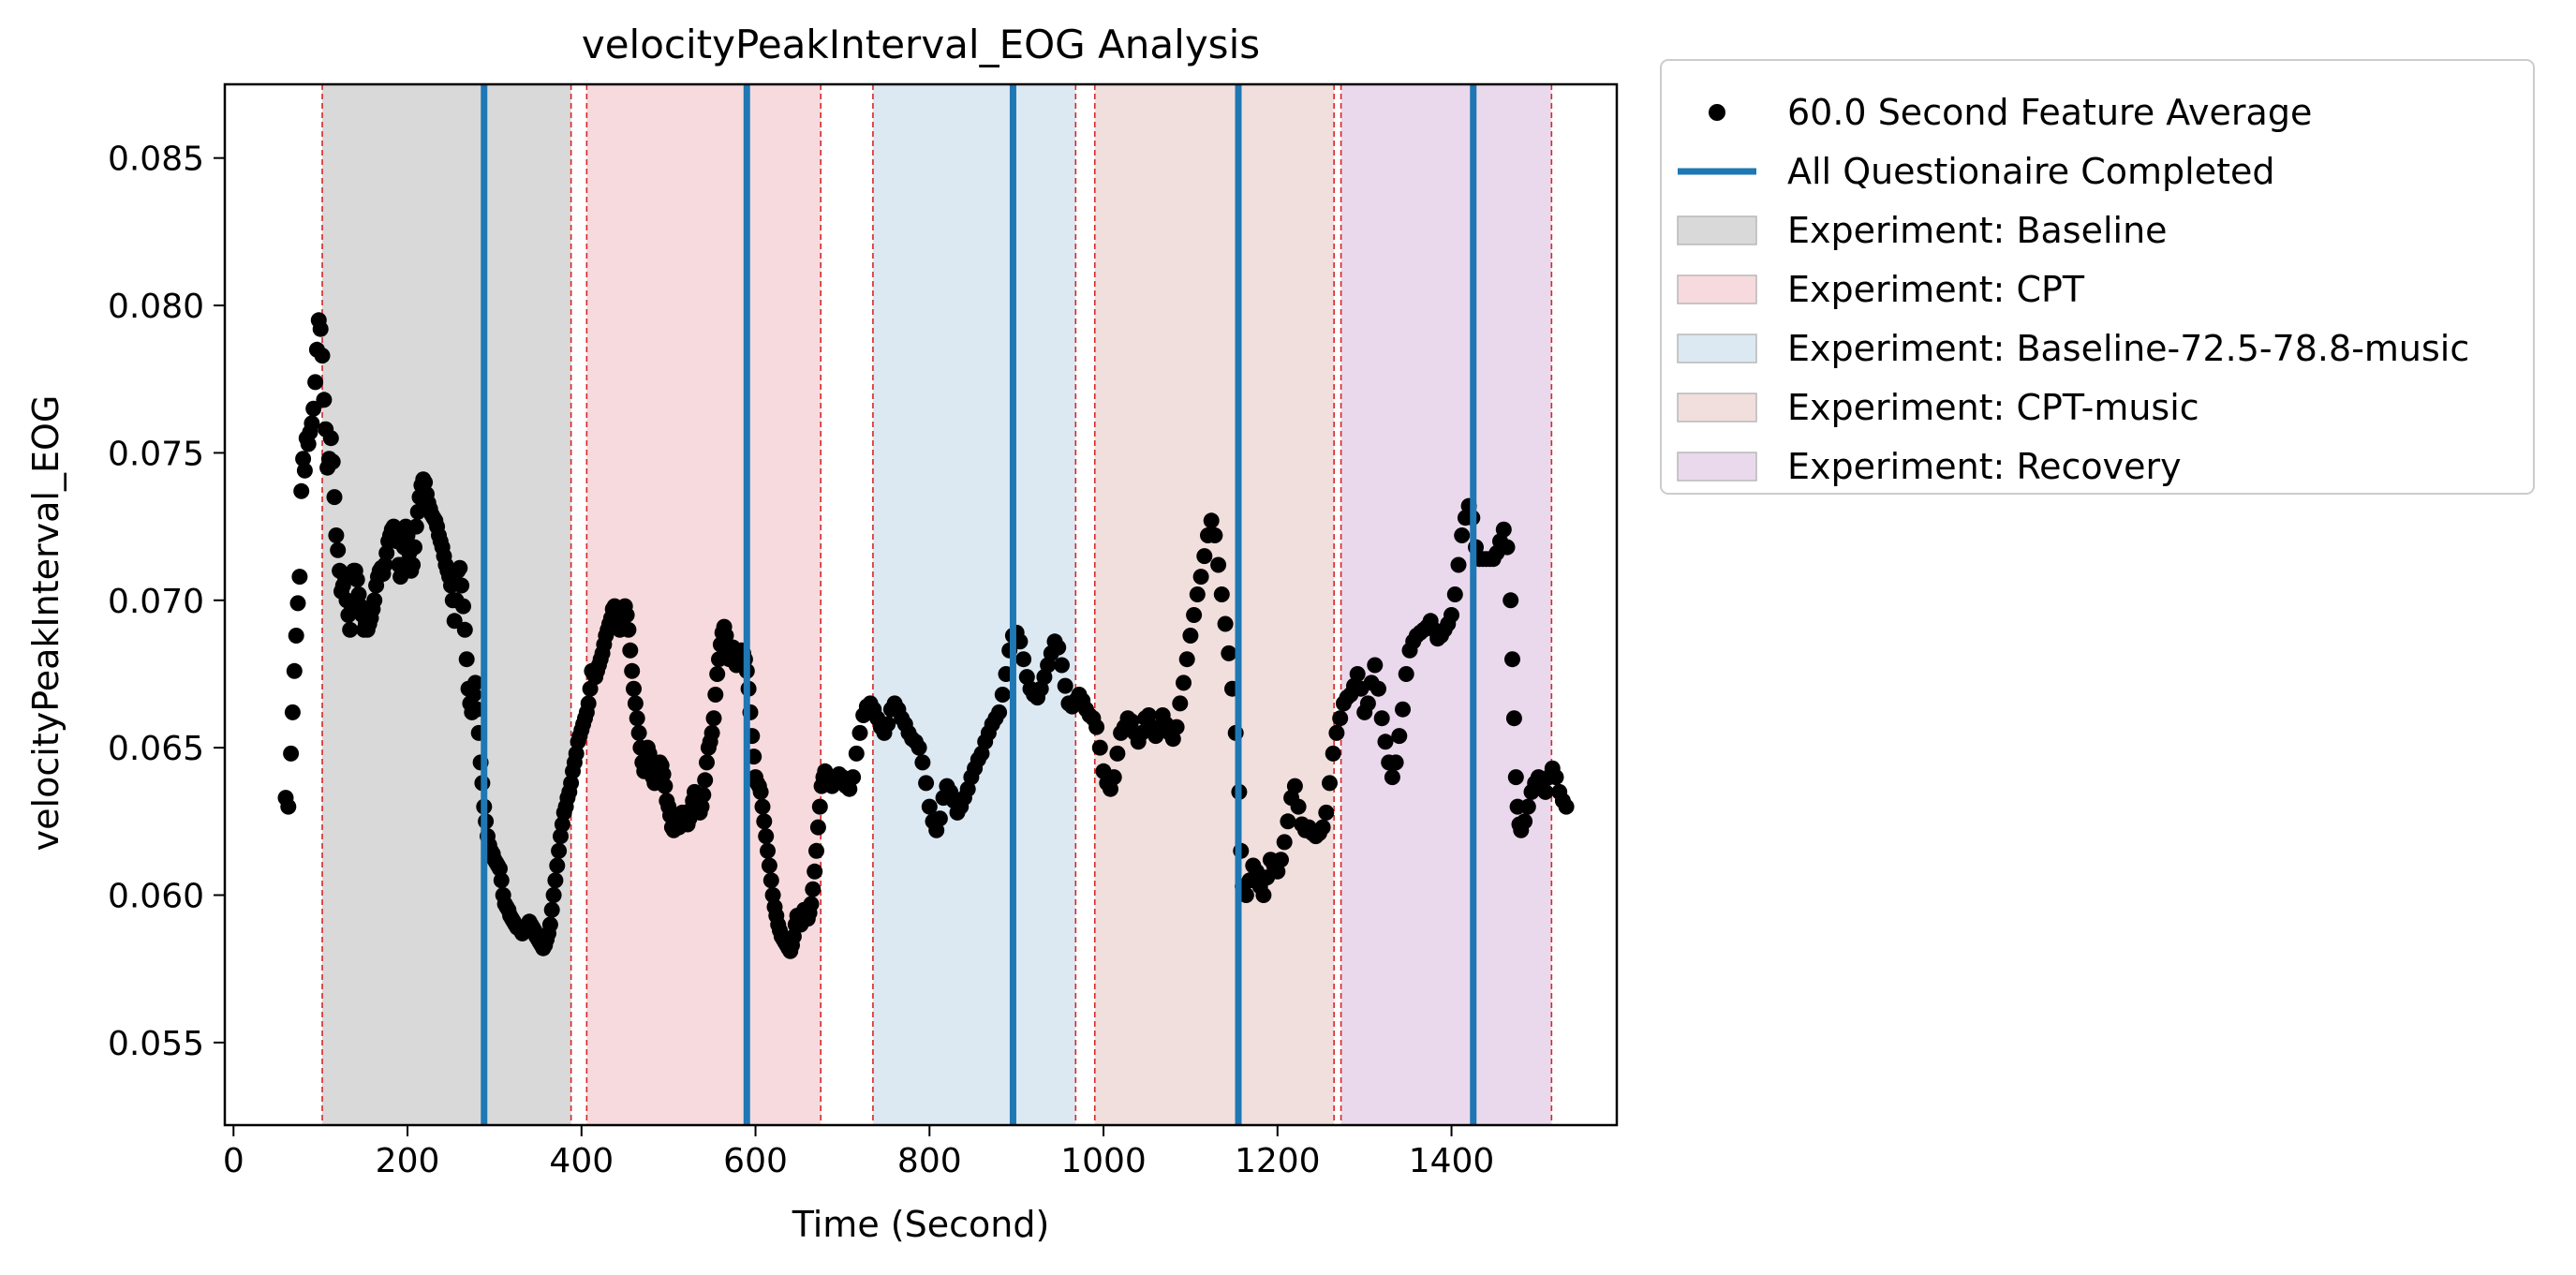 This screenshot has width=2576, height=1275. Describe the element at coordinates (156, 602) in the screenshot. I see `y-tick-label: 0.070` at that location.